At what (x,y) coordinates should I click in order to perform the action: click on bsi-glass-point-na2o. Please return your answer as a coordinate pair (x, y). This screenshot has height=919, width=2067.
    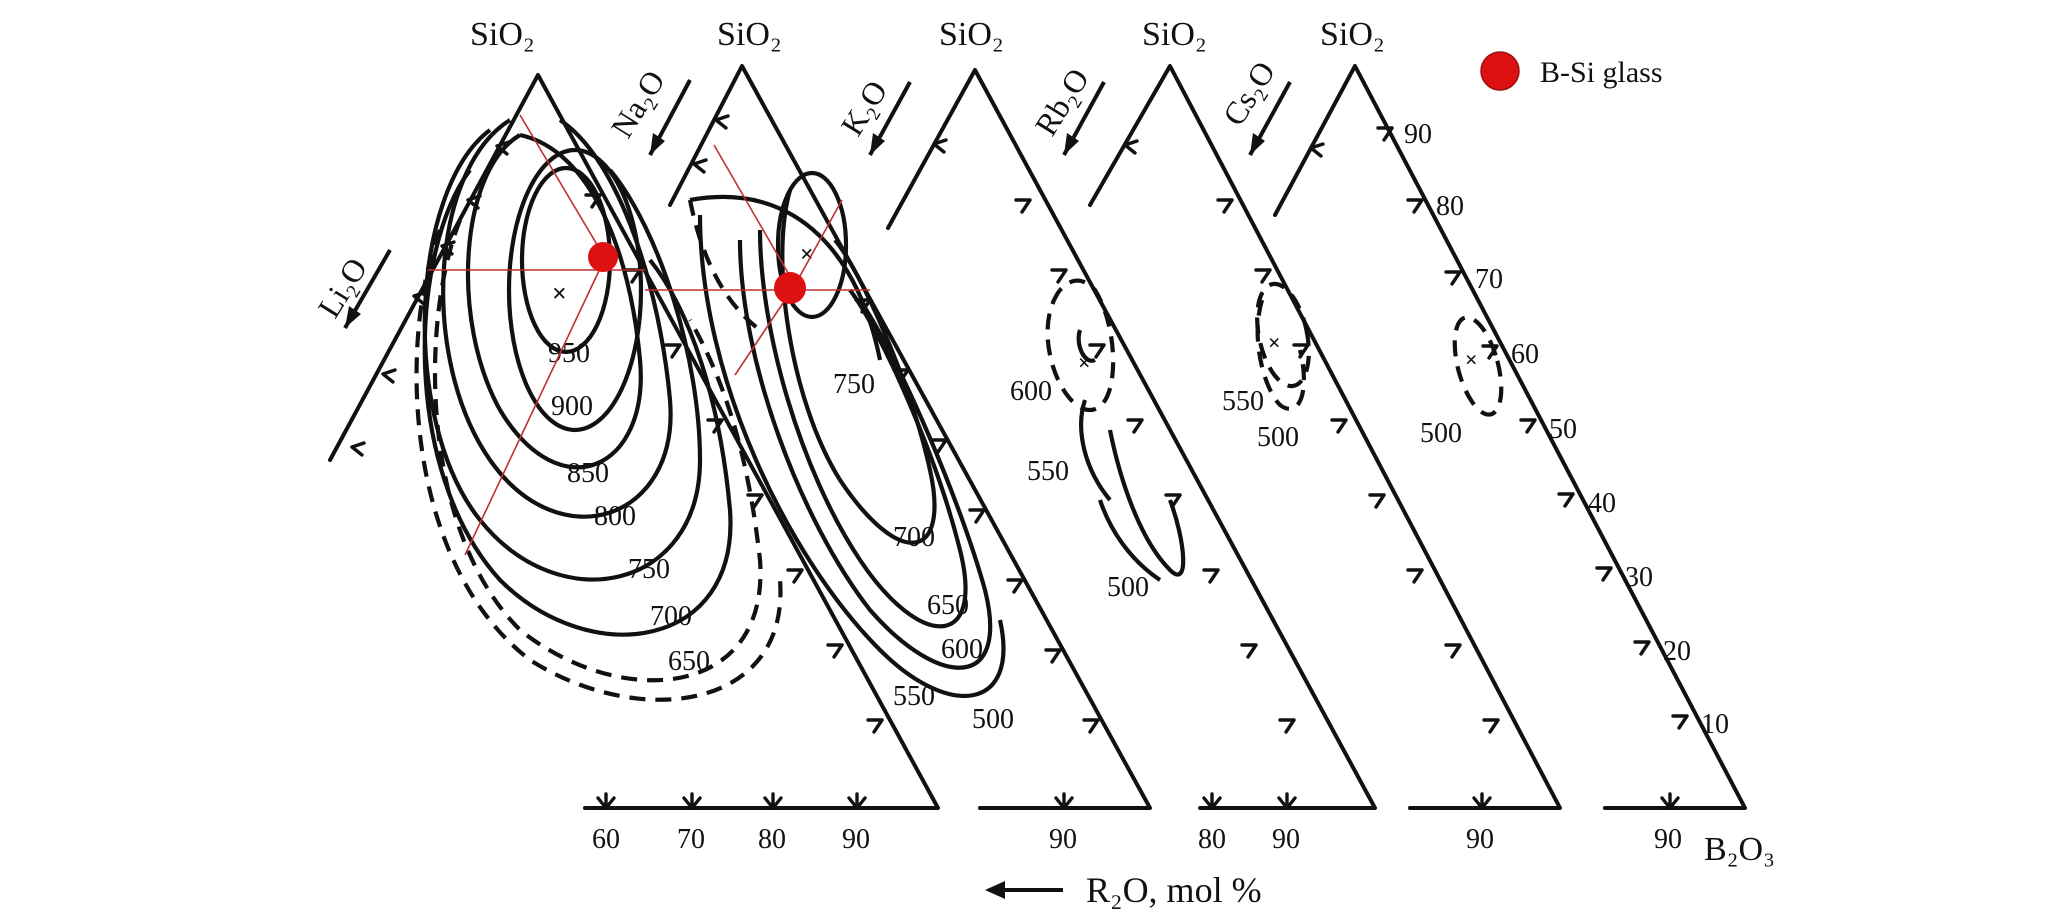
    Looking at the image, I should click on (790, 288).